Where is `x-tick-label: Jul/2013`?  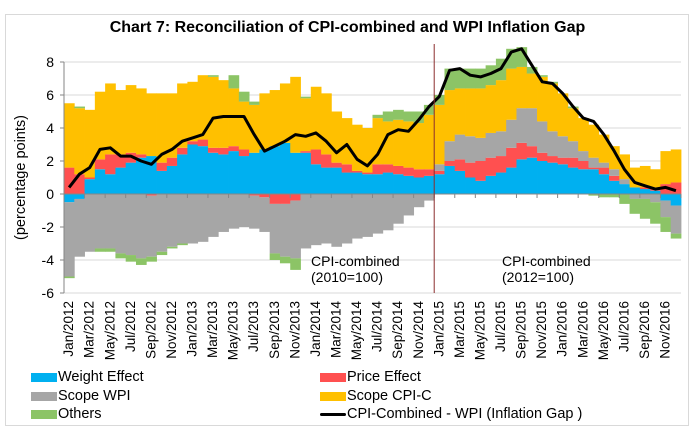
x-tick-label: Jul/2013 is located at coordinates (253, 326).